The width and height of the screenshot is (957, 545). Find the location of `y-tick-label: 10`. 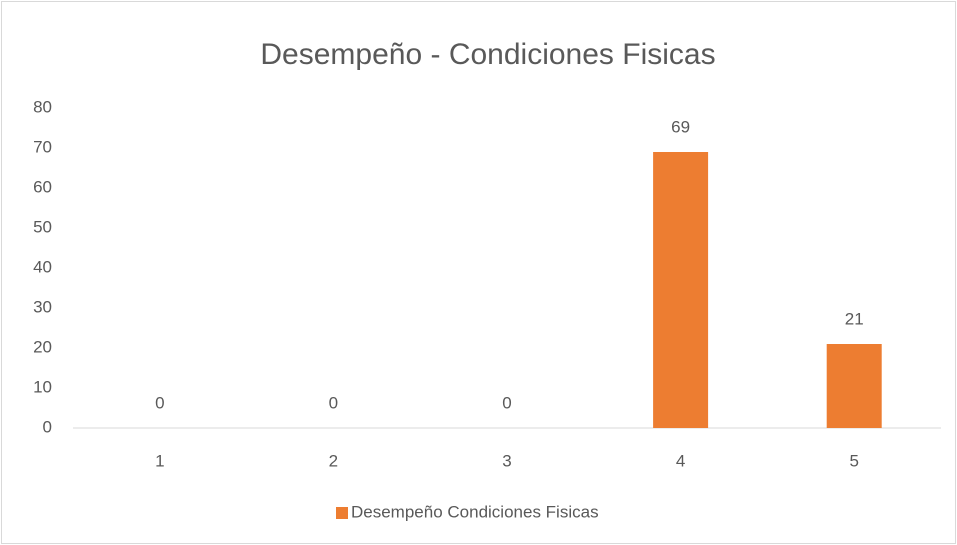

y-tick-label: 10 is located at coordinates (42, 386).